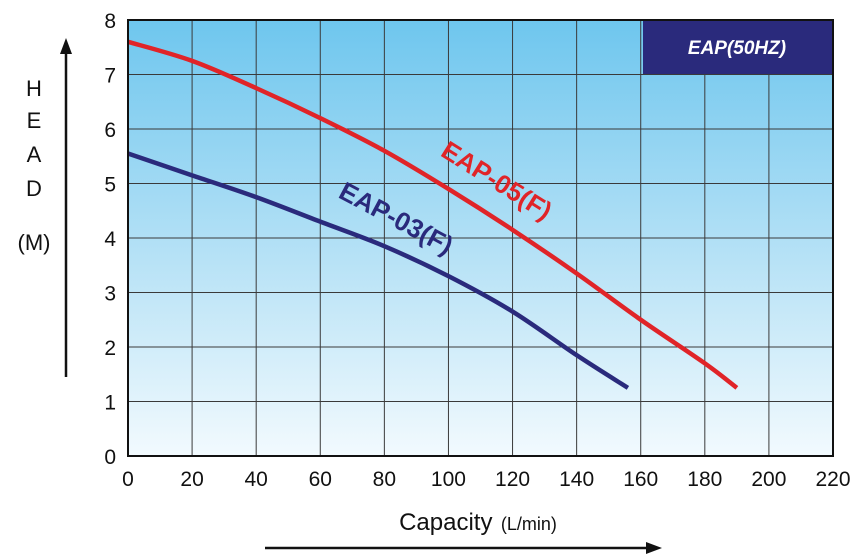  I want to click on badge-label: EAP(50HZ), so click(737, 48).